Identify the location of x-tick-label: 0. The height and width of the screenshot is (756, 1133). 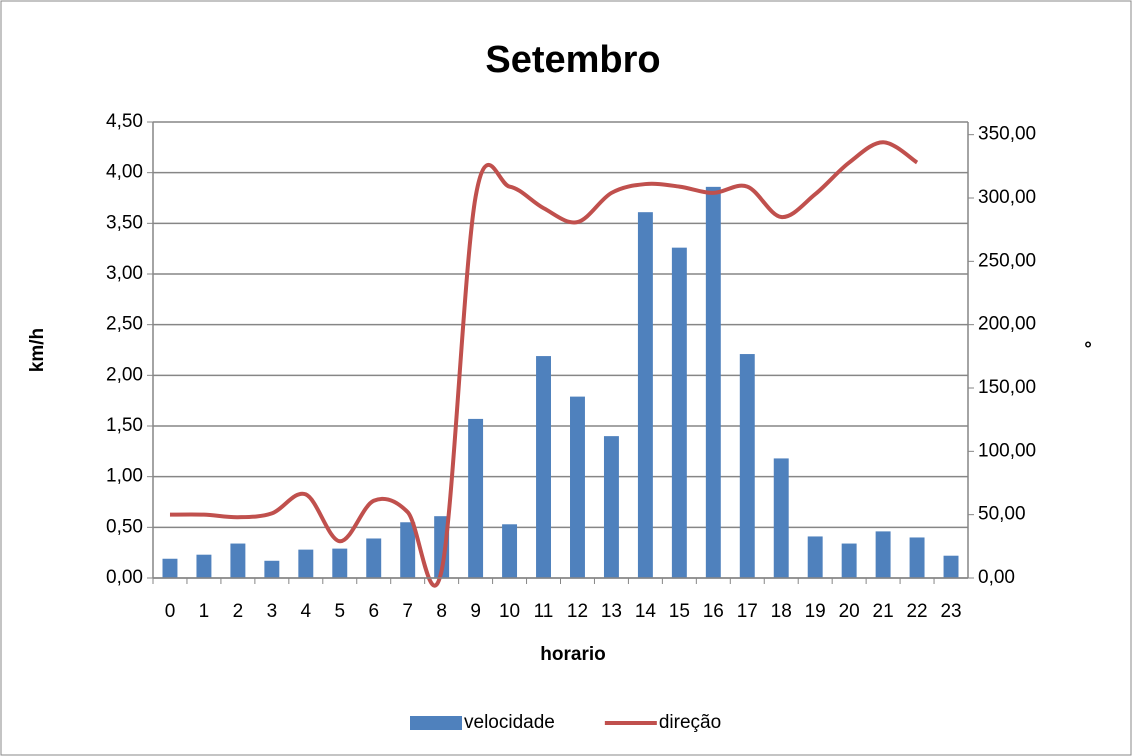
(170, 611).